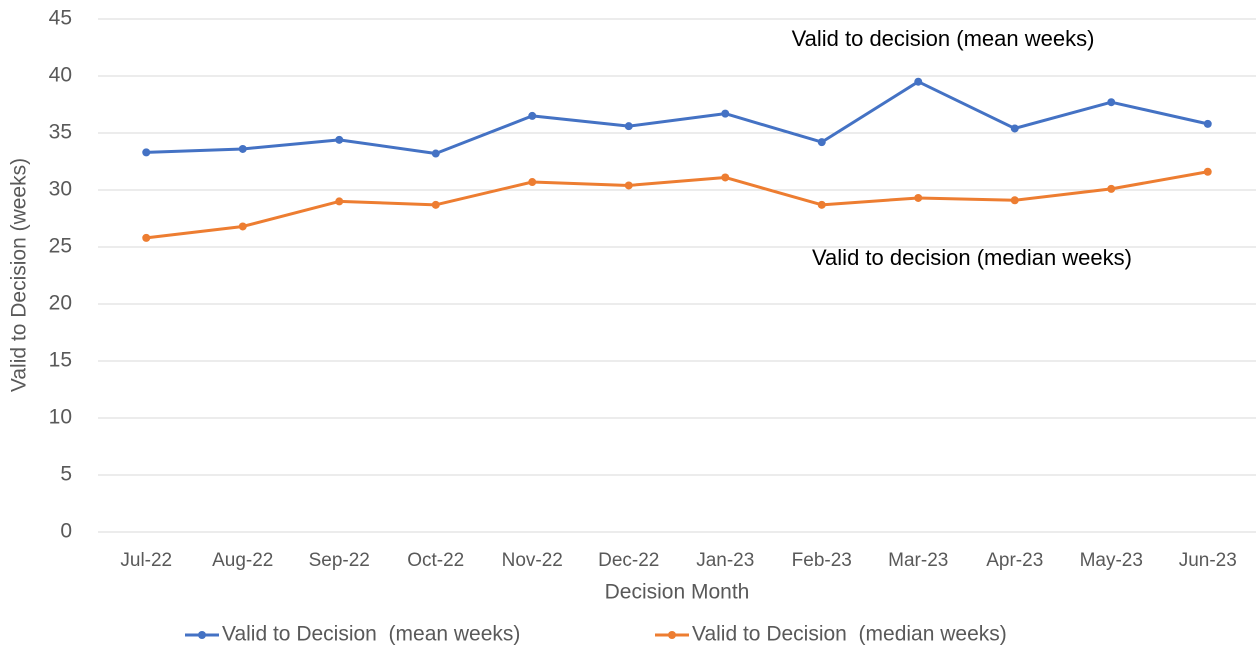 The image size is (1258, 647). I want to click on y-tick-label: 15, so click(60, 360).